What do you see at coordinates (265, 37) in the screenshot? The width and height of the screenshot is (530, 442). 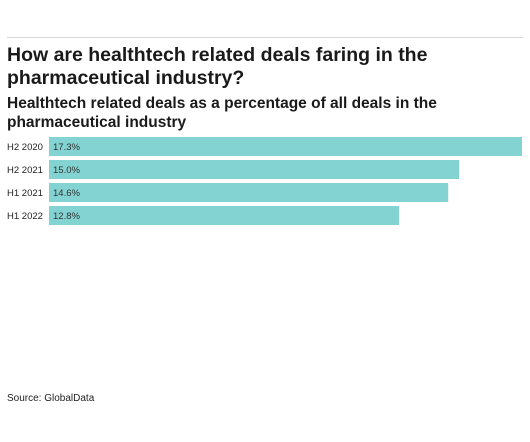 I see `top-divider` at bounding box center [265, 37].